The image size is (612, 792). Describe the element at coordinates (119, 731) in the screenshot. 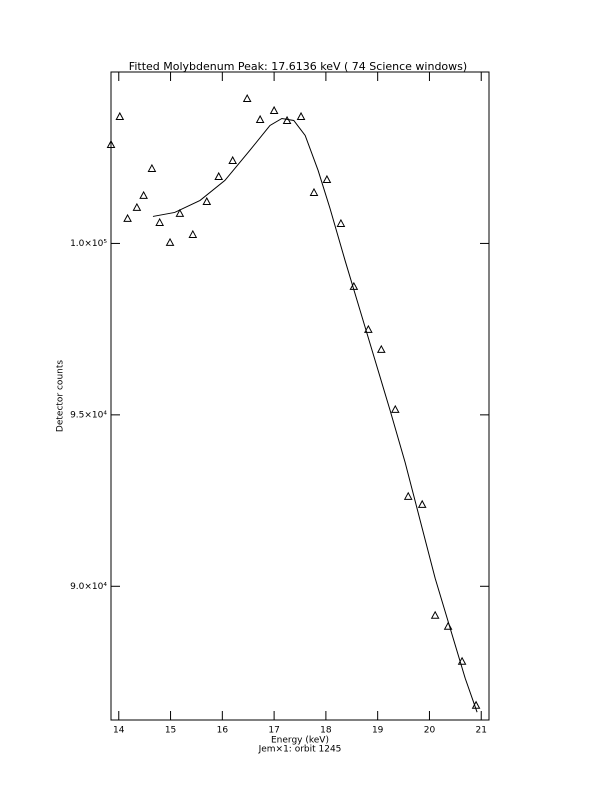

I see `x-tick-label: 14` at that location.